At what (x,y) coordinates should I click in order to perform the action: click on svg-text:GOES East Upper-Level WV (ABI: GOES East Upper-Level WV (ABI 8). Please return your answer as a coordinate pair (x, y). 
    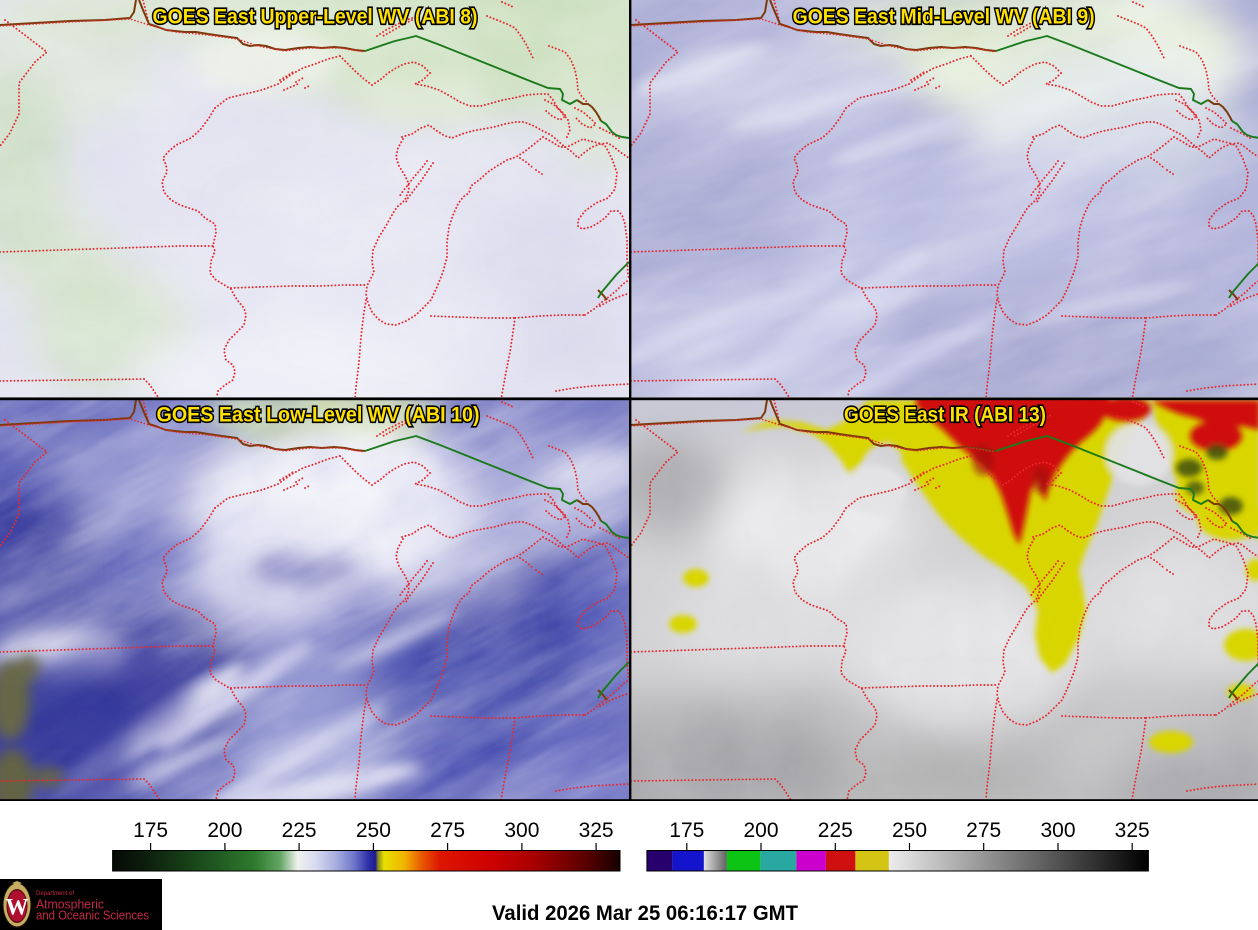
    Looking at the image, I should click on (315, 17).